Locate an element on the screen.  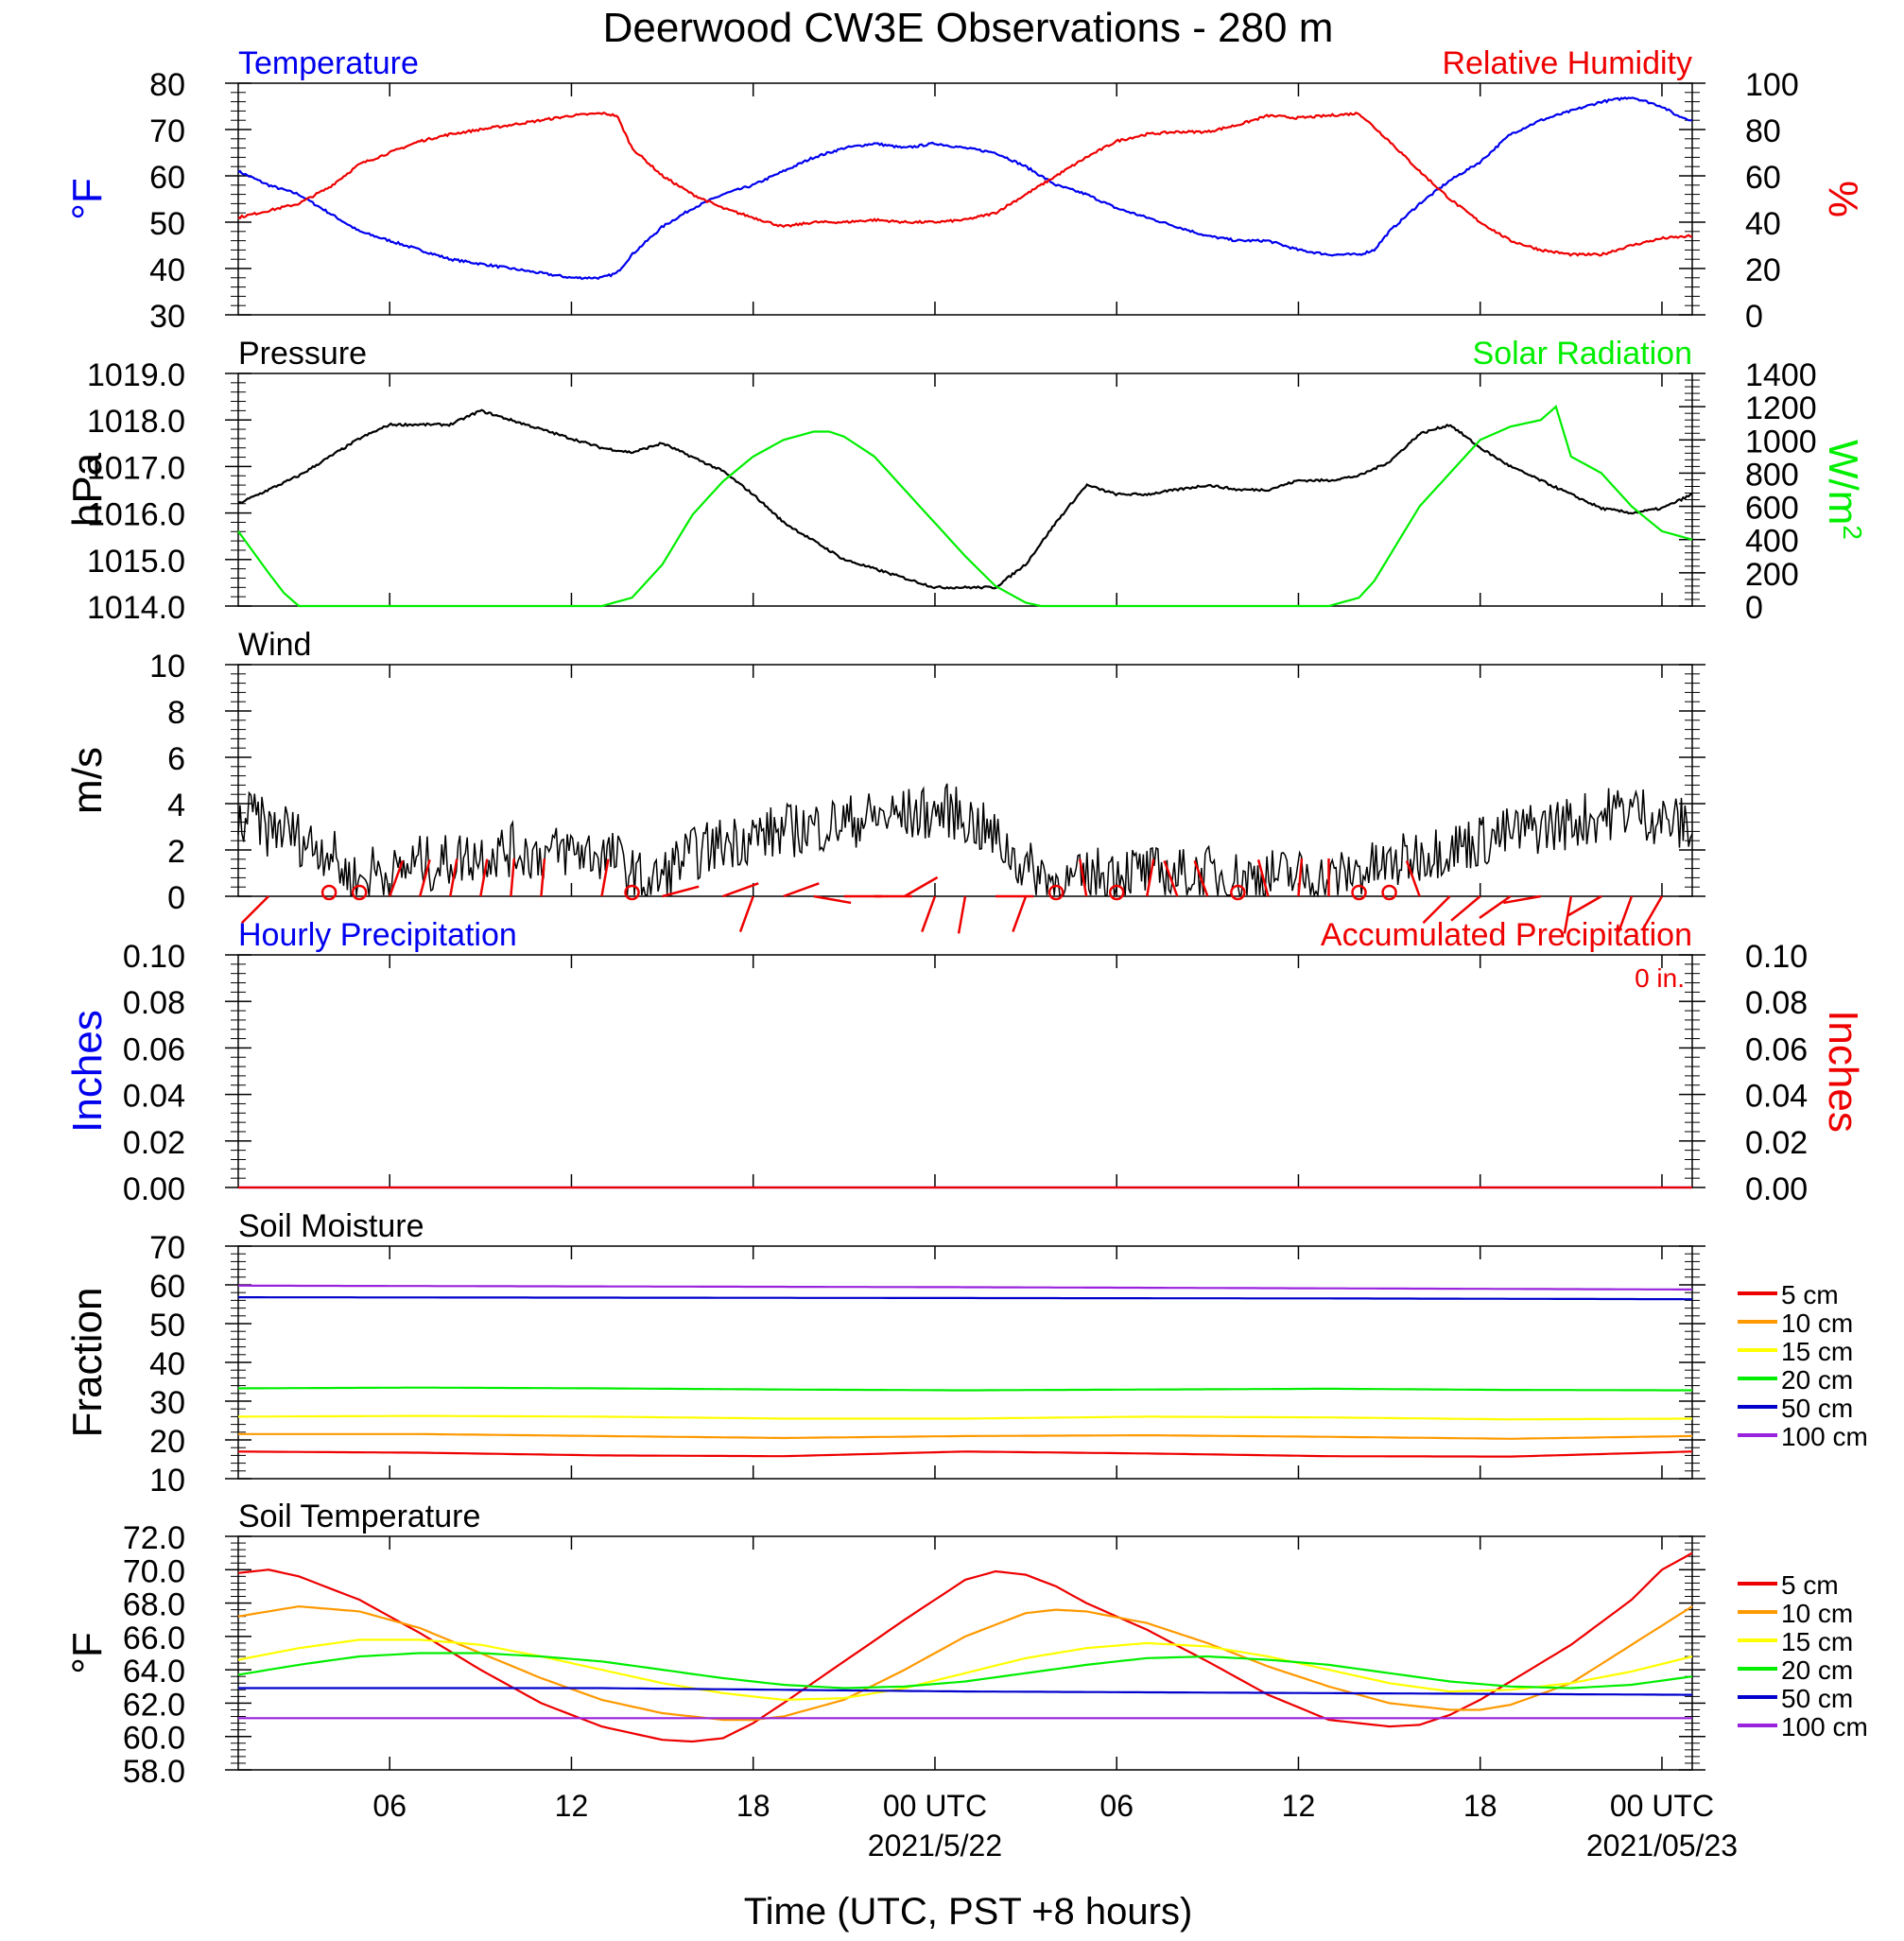
right-axis-unit: Inches is located at coordinates (1843, 1071).